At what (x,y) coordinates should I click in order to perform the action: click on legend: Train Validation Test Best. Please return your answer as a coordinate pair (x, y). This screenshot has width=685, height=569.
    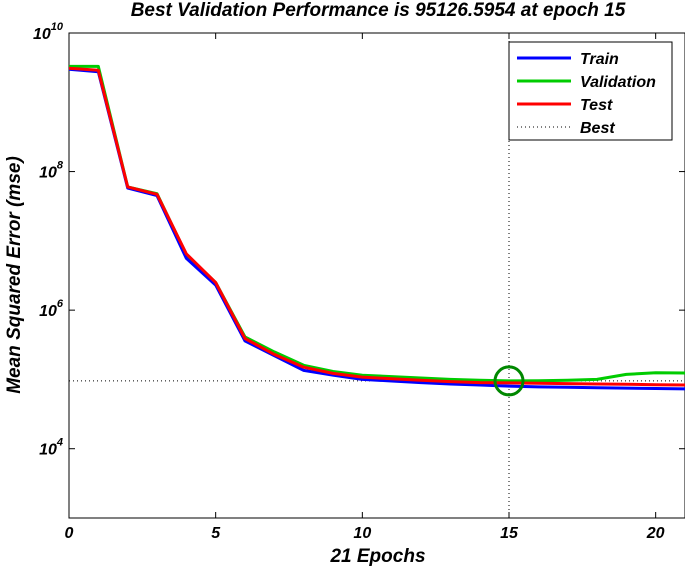
    Looking at the image, I should click on (590, 91).